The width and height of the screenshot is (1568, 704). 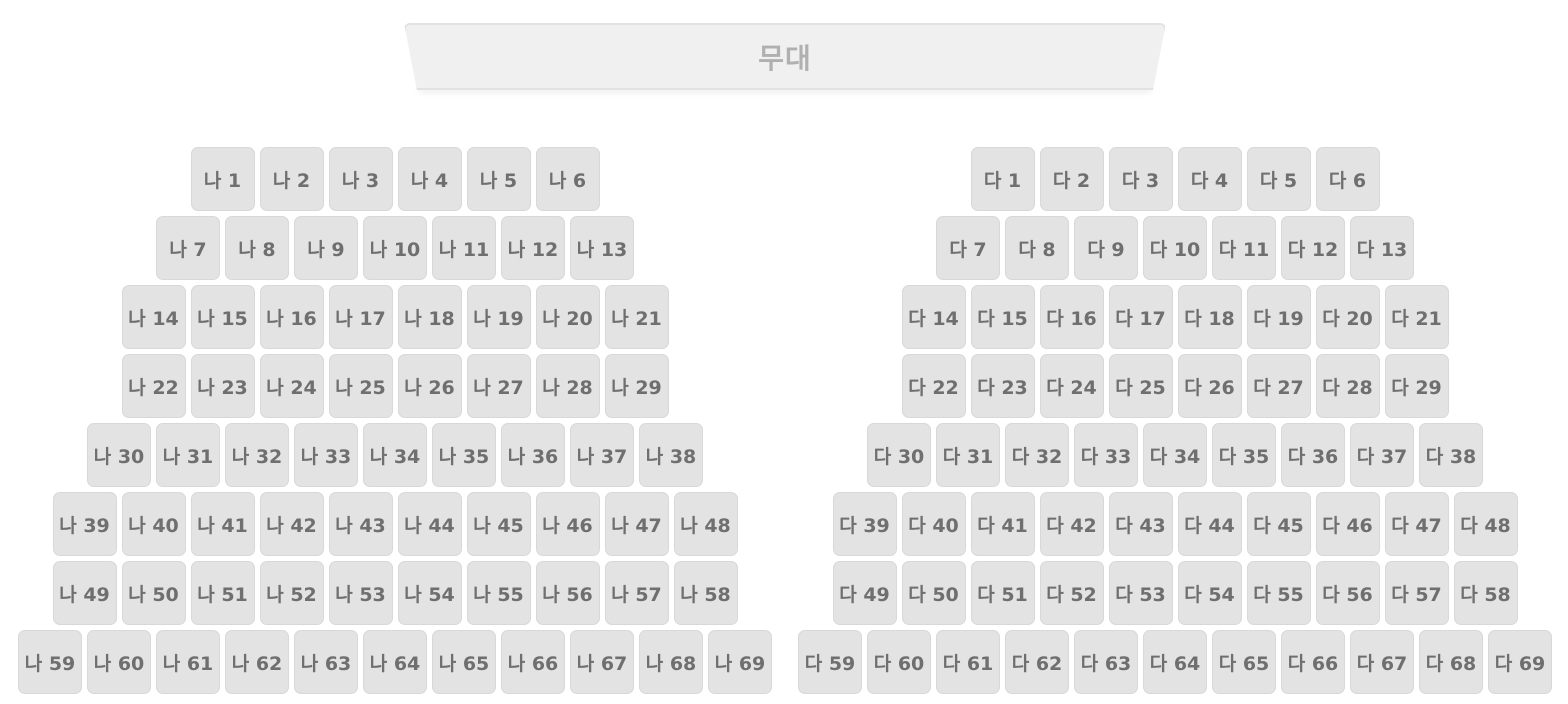 What do you see at coordinates (360, 593) in the screenshot?
I see `seat-na-53: 나 53` at bounding box center [360, 593].